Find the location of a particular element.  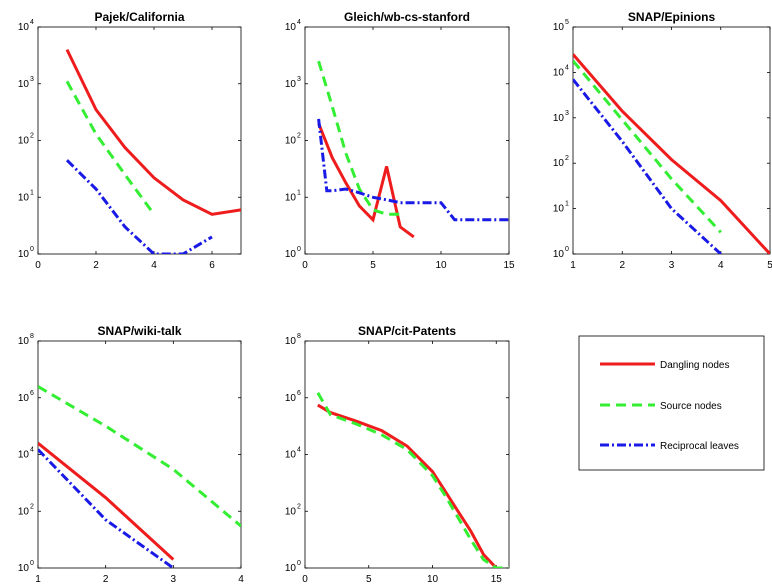

legend-label-source: Source nodes is located at coordinates (691, 406).